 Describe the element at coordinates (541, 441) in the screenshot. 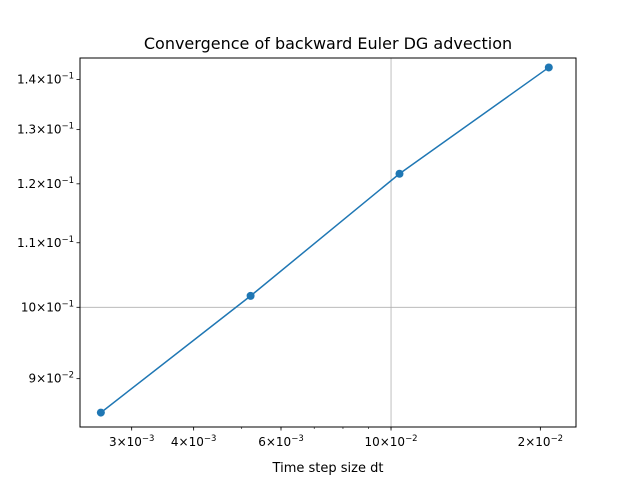

I see `x-tick-label: 2×10−2` at that location.